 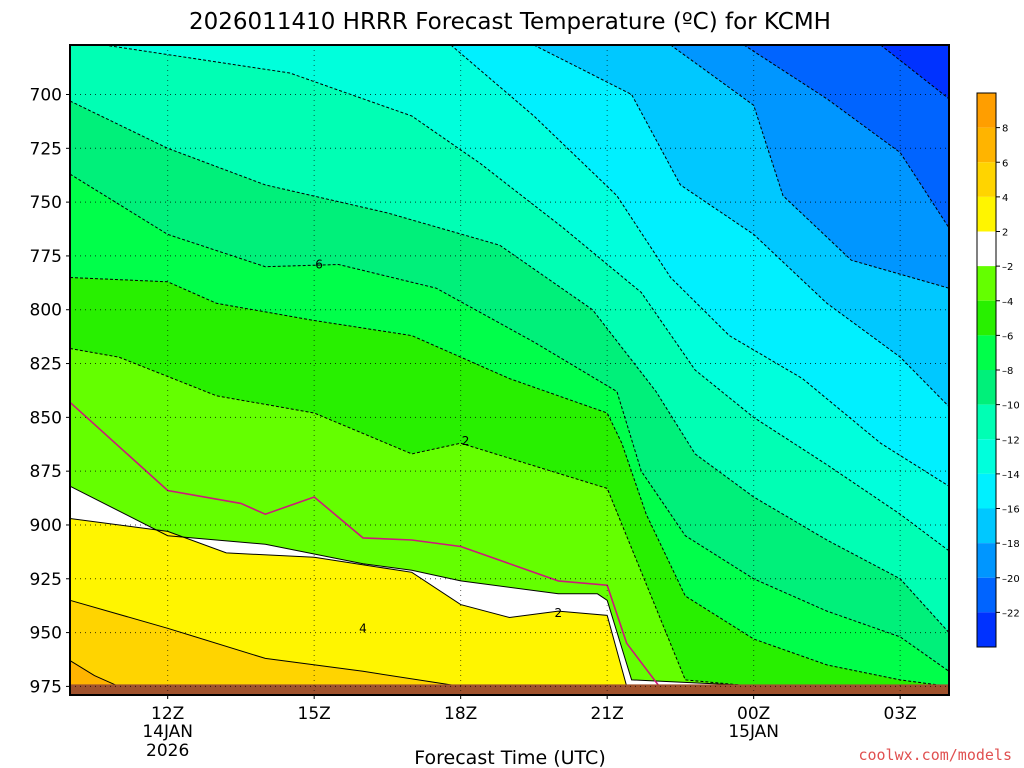 I want to click on colorbar-label: 4, so click(x=1005, y=198).